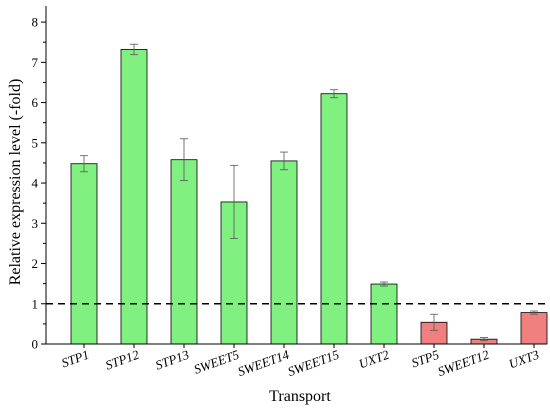 The width and height of the screenshot is (550, 409). I want to click on x-tick-label: STP1, so click(75, 359).